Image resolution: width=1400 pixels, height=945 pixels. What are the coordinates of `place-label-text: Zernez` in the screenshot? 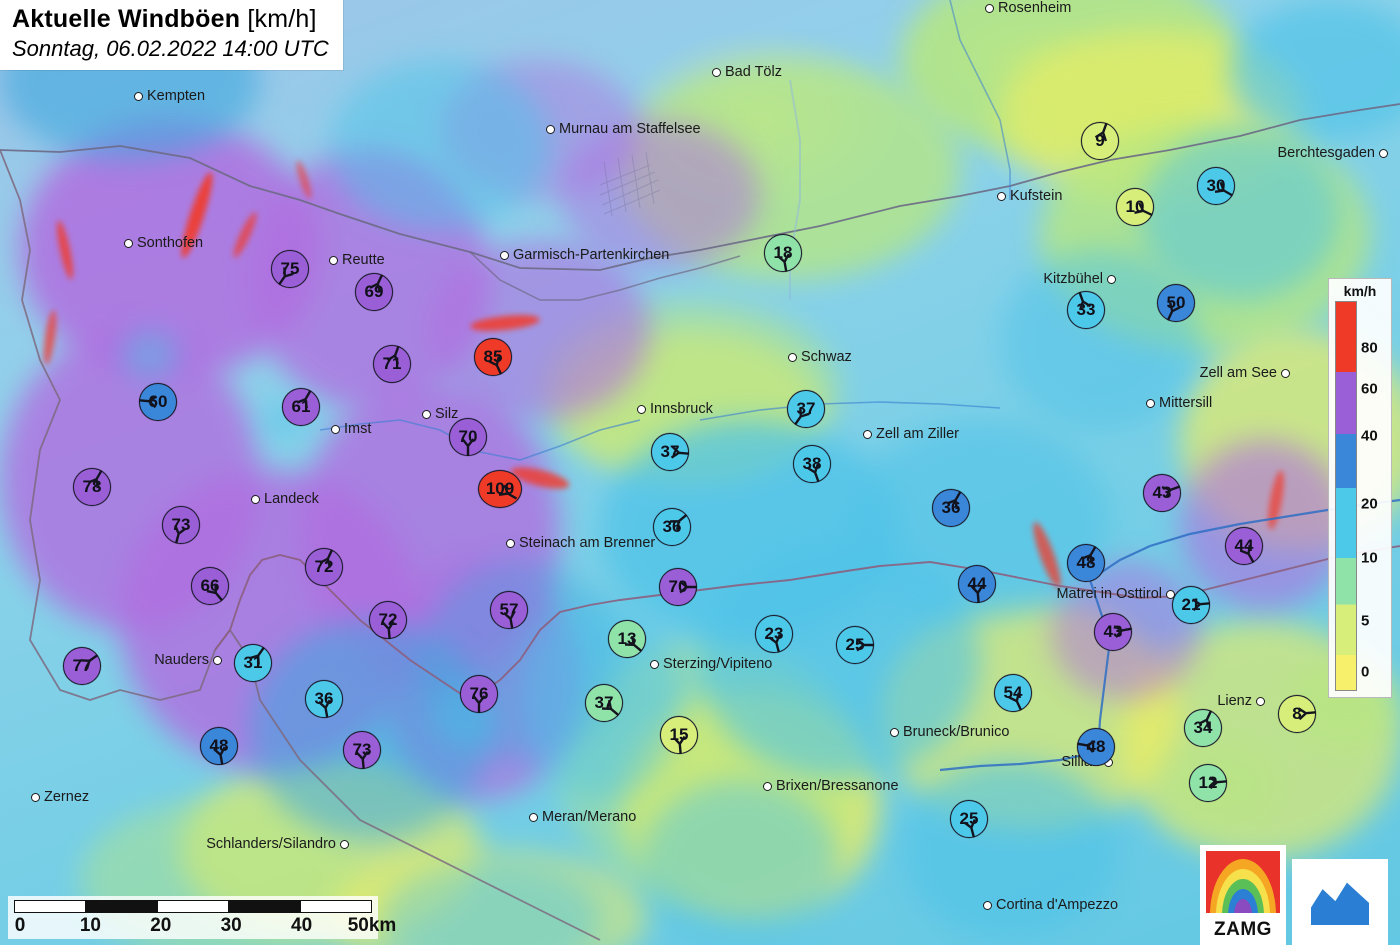 It's located at (67, 797).